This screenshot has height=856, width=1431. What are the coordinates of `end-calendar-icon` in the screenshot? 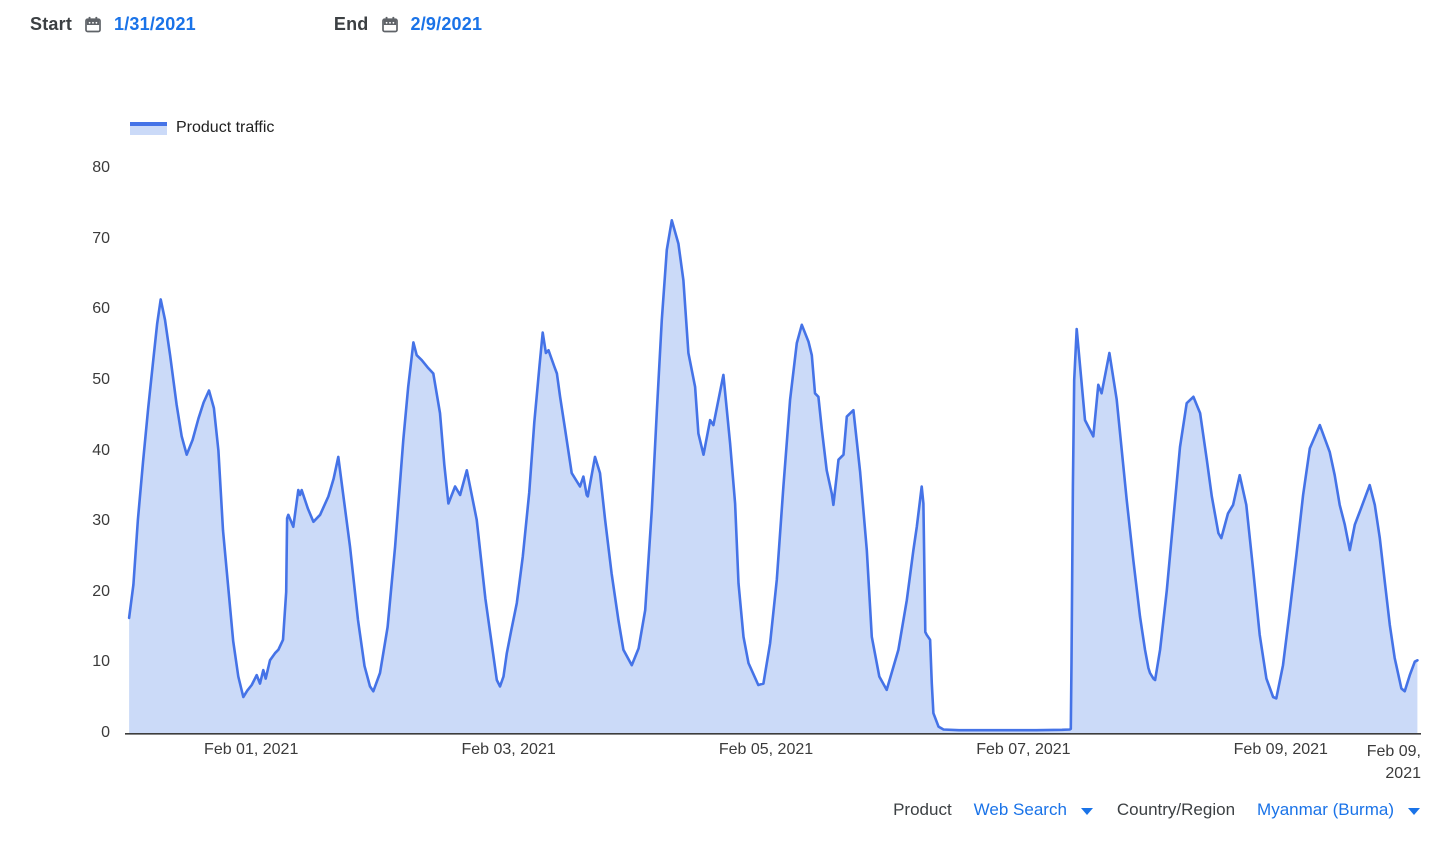 It's located at (390, 25).